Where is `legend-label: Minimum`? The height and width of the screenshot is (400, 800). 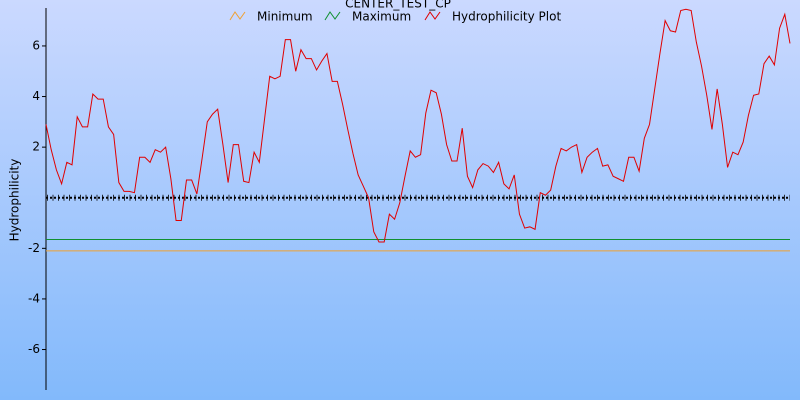 legend-label: Minimum is located at coordinates (285, 17).